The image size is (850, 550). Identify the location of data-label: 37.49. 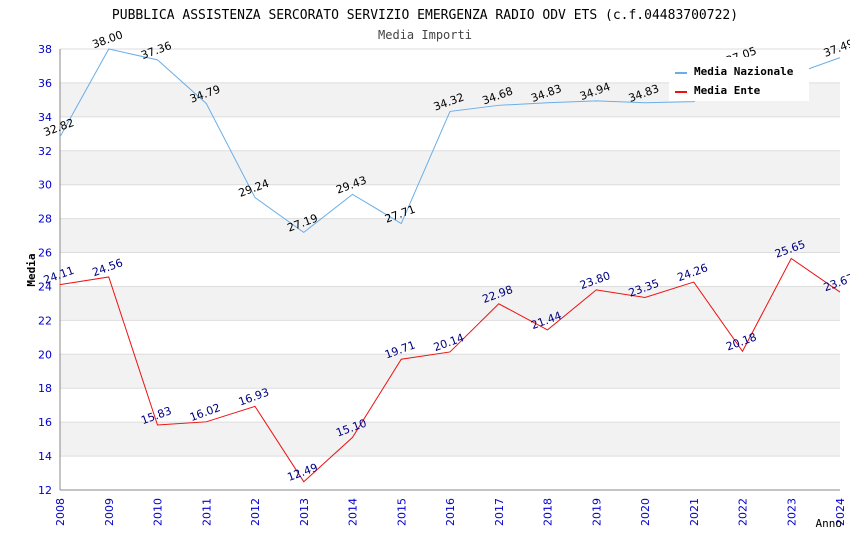
(836, 48).